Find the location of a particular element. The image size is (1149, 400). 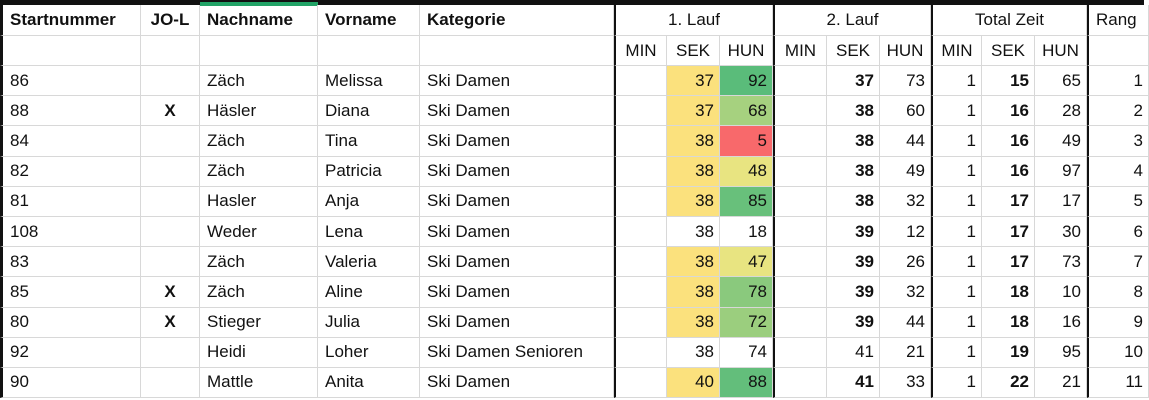

cell-lauf1-sek: 37 is located at coordinates (693, 111).